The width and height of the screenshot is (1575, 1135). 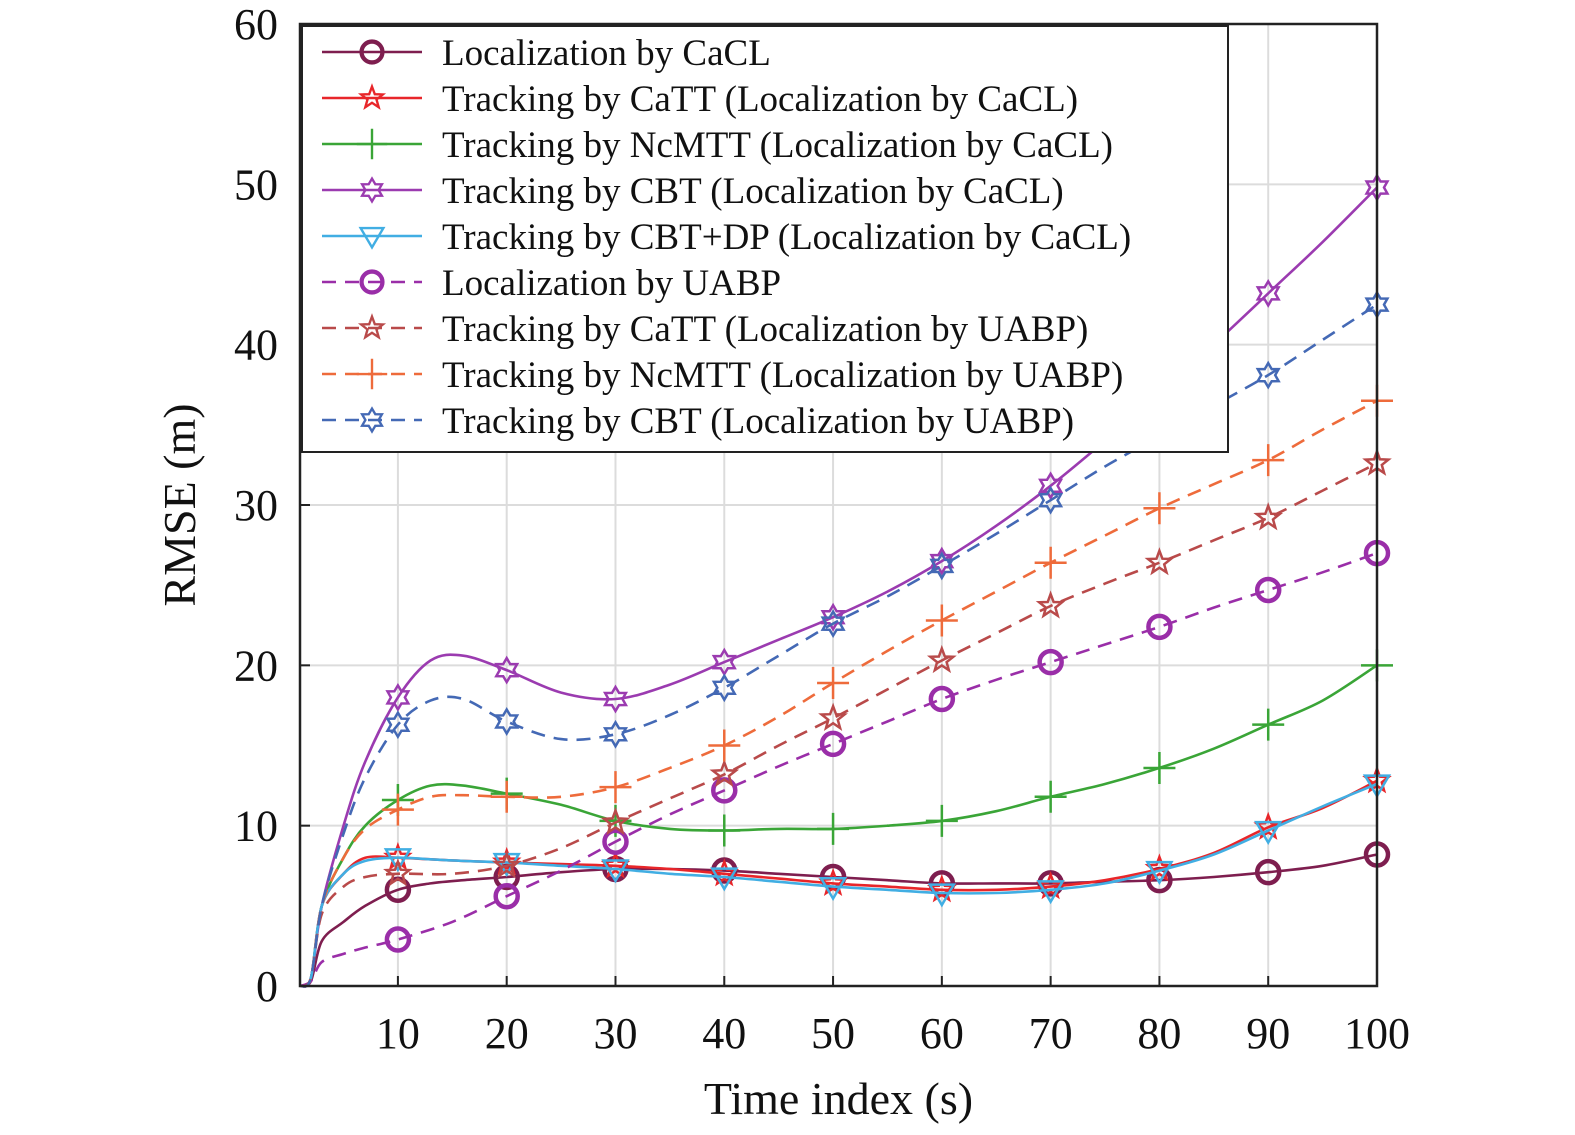 I want to click on x-tick-label: 40, so click(x=724, y=1033).